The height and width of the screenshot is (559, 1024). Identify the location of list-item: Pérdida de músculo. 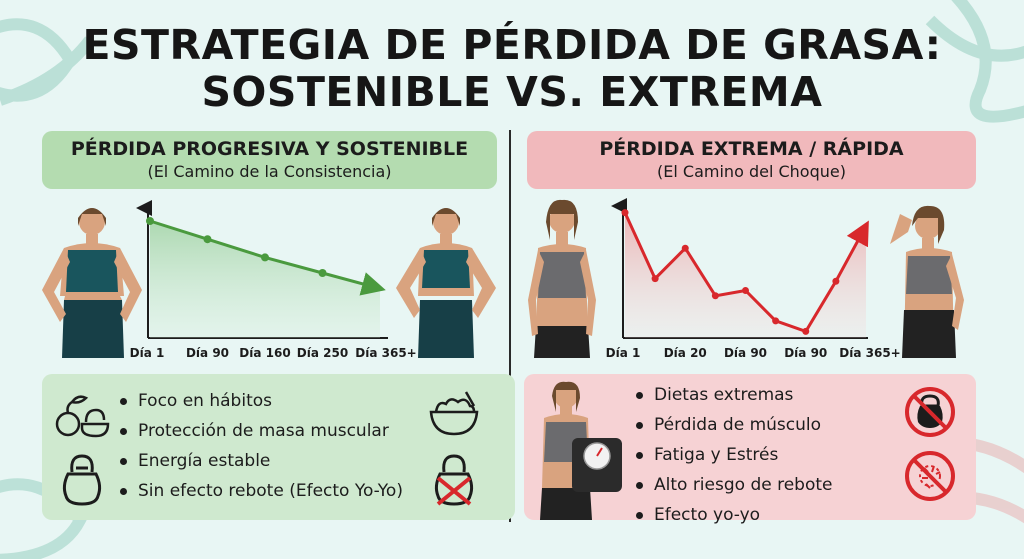
(733, 425).